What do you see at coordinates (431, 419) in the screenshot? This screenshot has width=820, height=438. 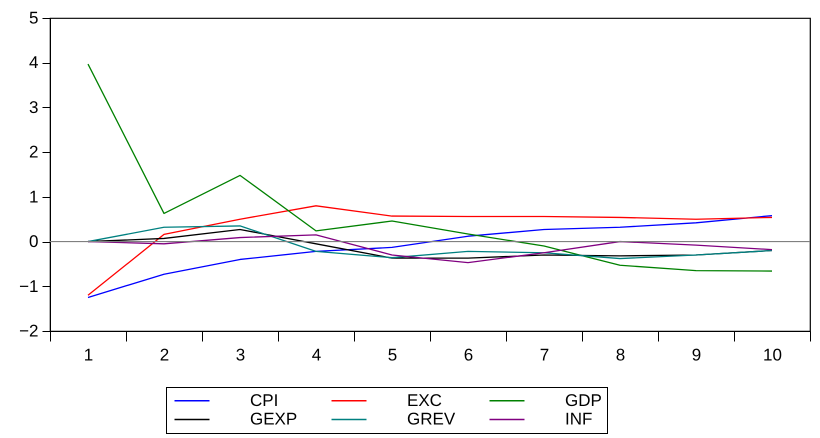 I see `legend-label: GREV` at bounding box center [431, 419].